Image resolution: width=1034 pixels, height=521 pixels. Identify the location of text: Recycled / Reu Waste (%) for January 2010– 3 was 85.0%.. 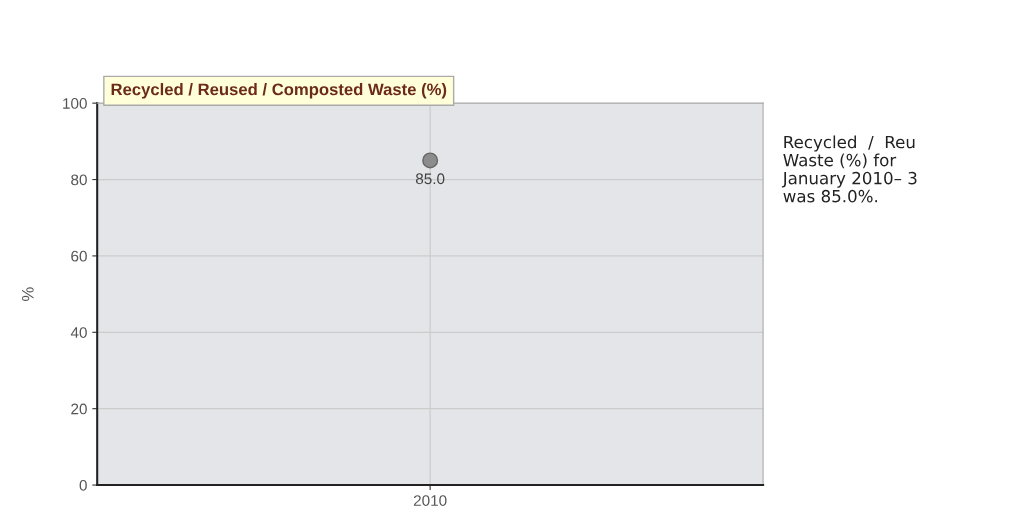
(849, 169).